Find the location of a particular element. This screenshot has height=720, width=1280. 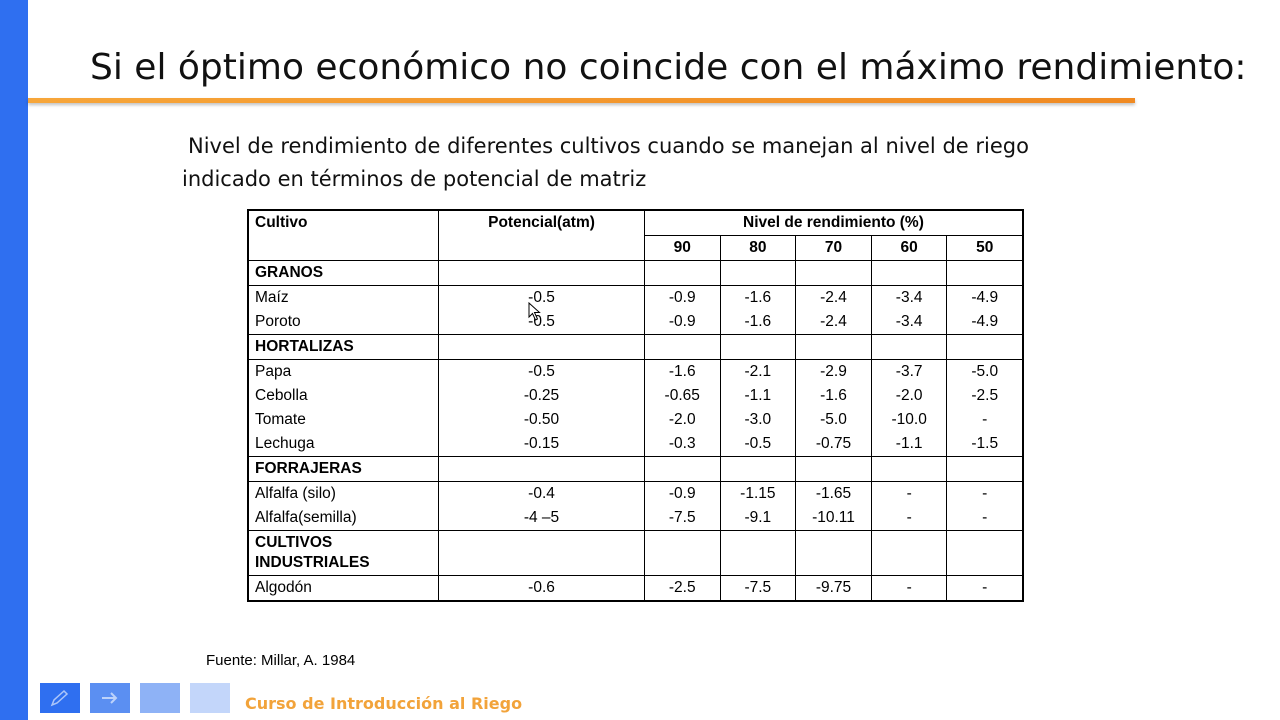

header-level: 70 is located at coordinates (833, 248).